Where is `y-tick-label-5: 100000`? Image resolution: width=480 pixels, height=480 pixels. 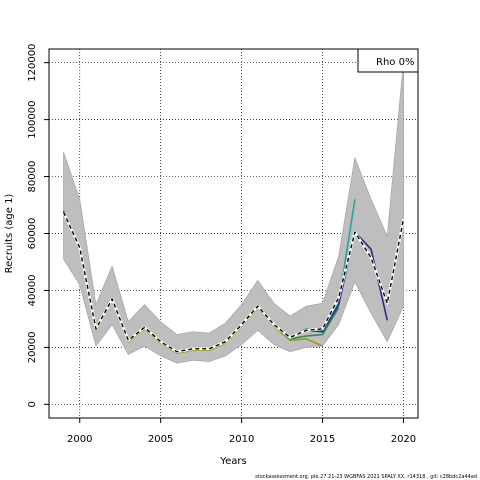 y-tick-label-5: 100000 is located at coordinates (32, 120).